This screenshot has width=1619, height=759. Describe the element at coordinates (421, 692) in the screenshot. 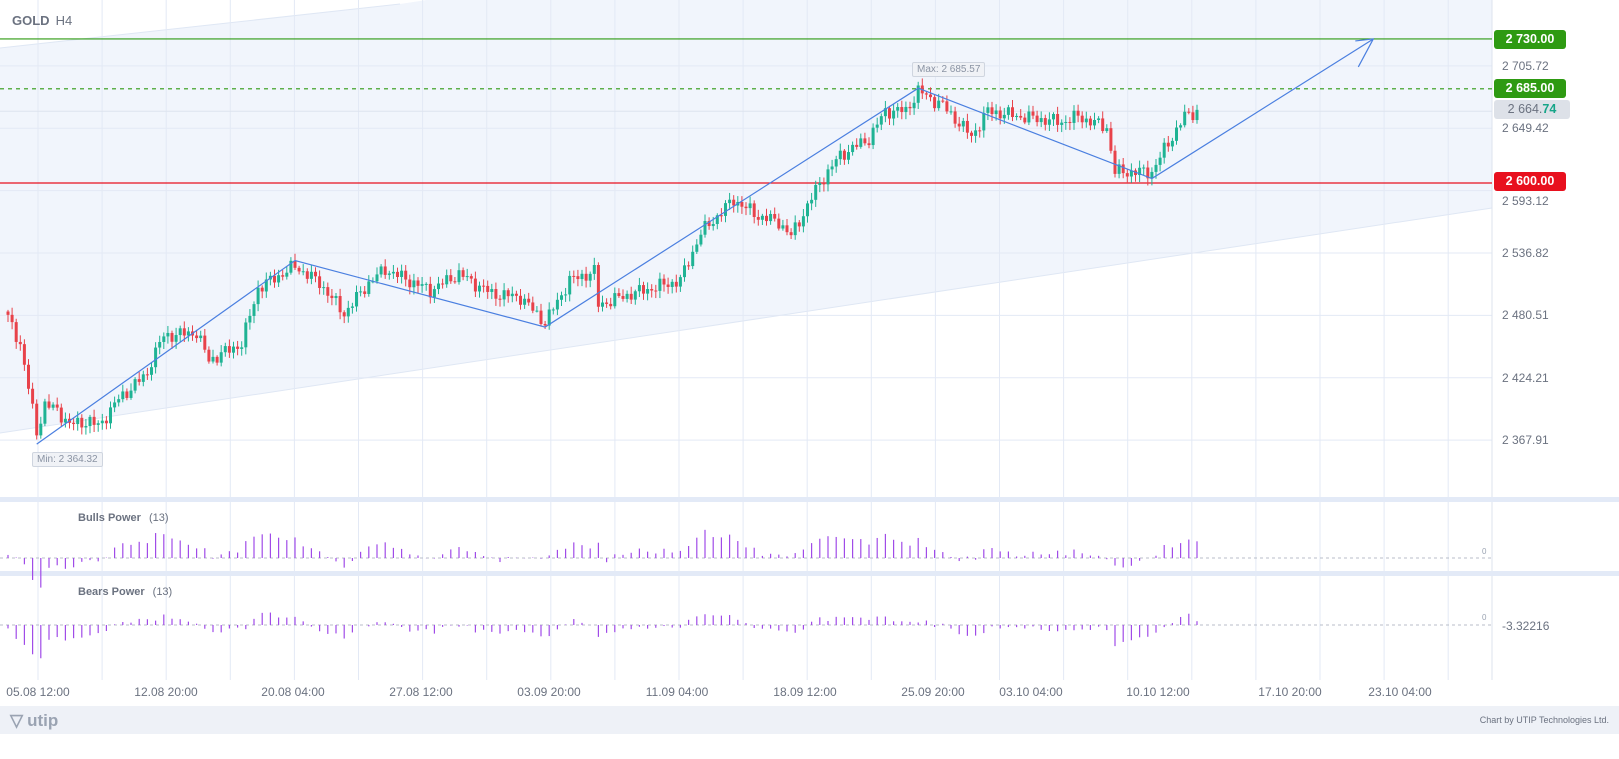

I see `time-tick: 27.08 12:00` at that location.